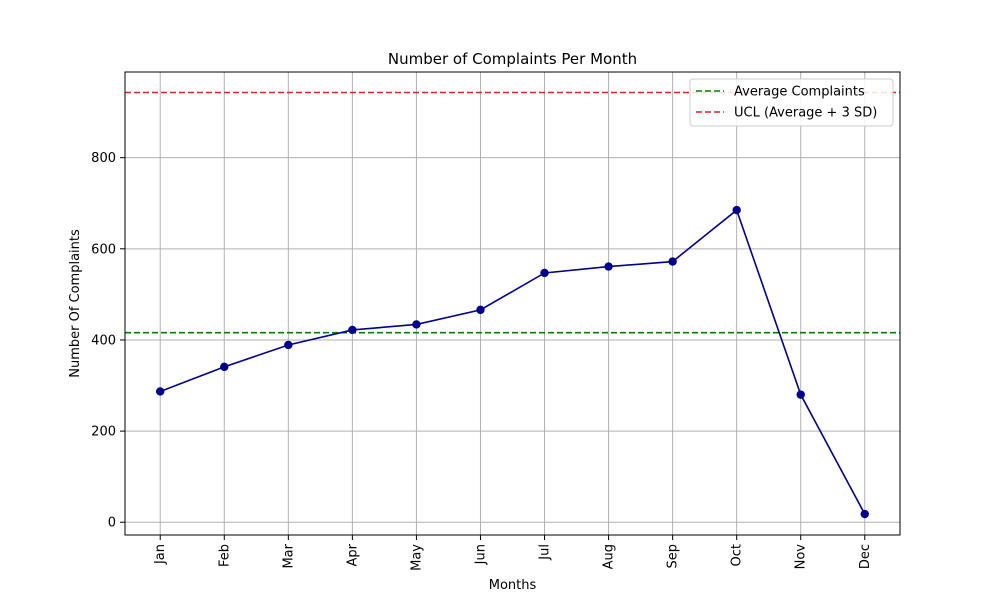 This screenshot has width=1000, height=600. I want to click on y-tick-label: 200, so click(103, 432).